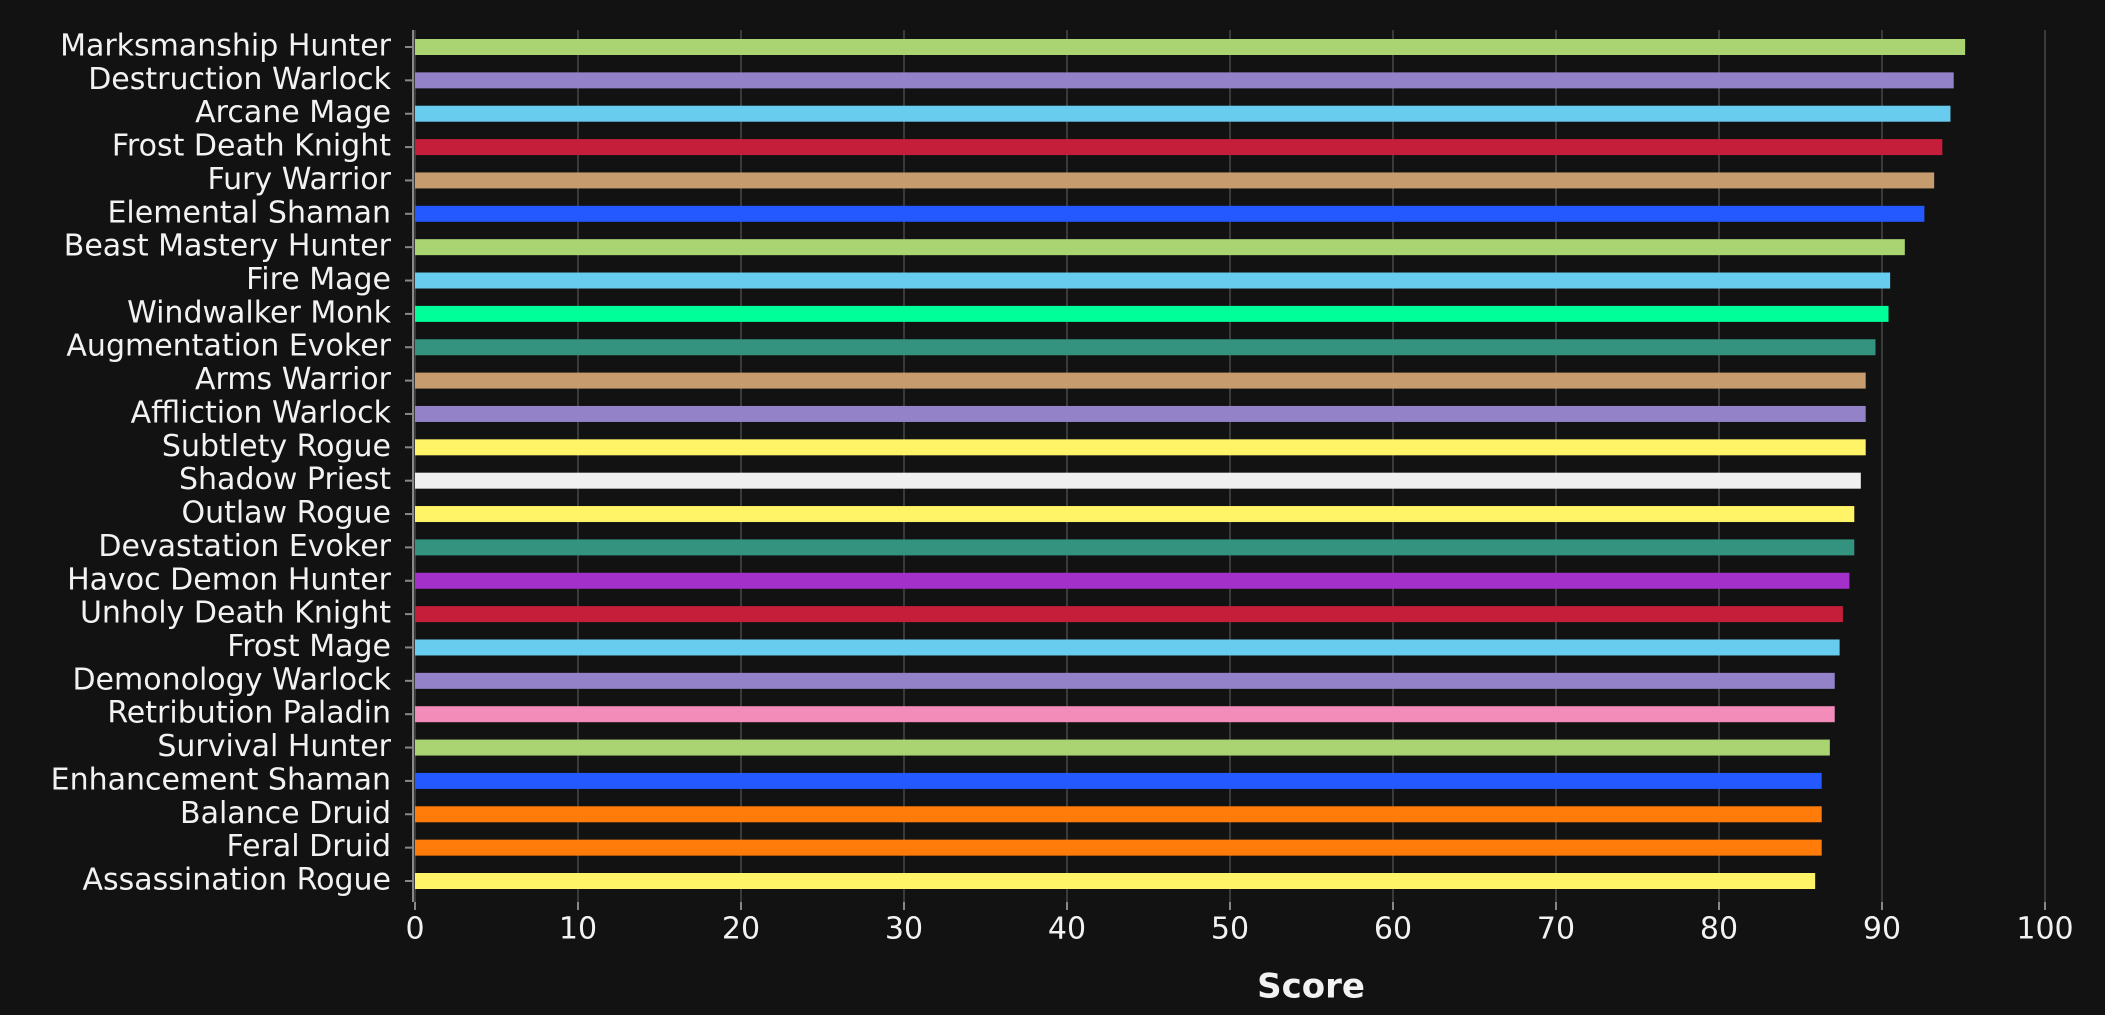 The width and height of the screenshot is (2105, 1015). I want to click on x-tick-label: 0, so click(414, 929).